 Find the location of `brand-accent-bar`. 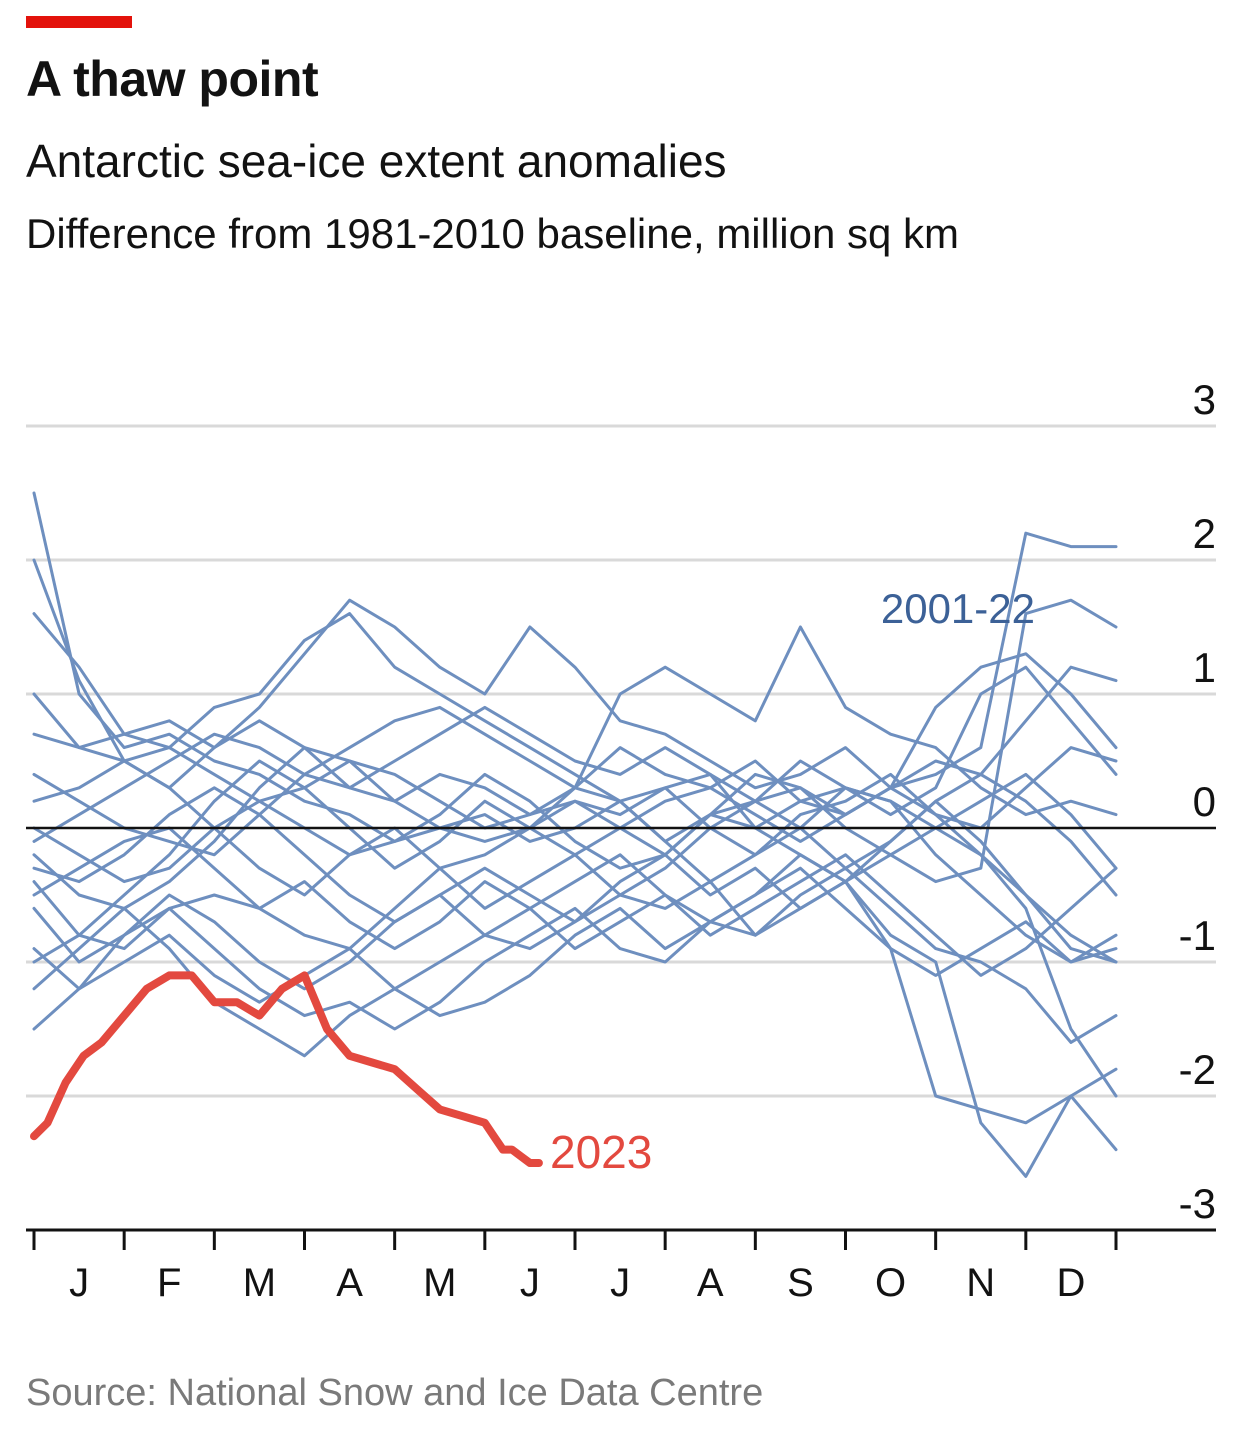

brand-accent-bar is located at coordinates (79, 22).